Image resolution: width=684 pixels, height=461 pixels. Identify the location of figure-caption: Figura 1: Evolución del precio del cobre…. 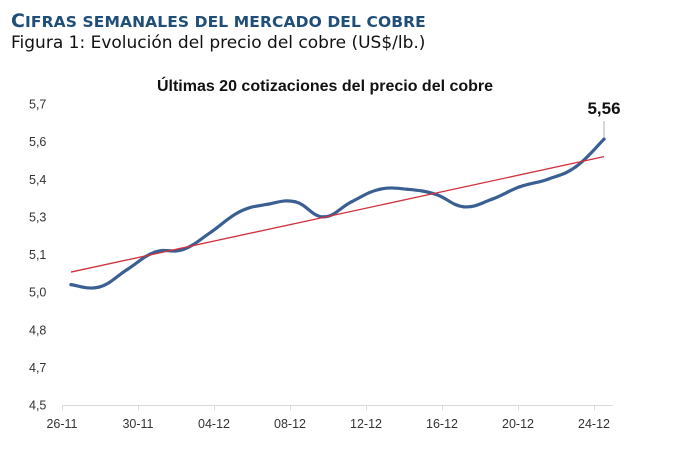
(218, 43).